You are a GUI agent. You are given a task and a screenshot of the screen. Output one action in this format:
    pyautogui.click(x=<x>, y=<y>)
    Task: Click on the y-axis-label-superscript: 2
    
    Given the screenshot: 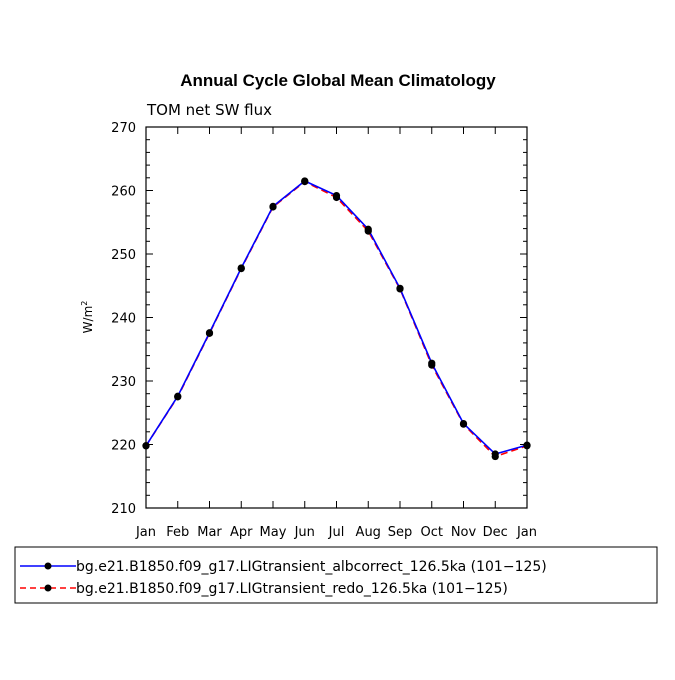 What is the action you would take?
    pyautogui.click(x=84, y=303)
    